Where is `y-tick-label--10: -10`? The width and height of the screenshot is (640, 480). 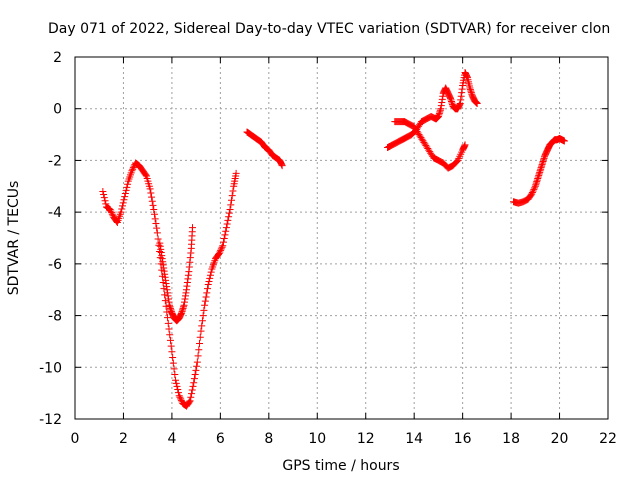
y-tick-label--10: -10 is located at coordinates (50, 368).